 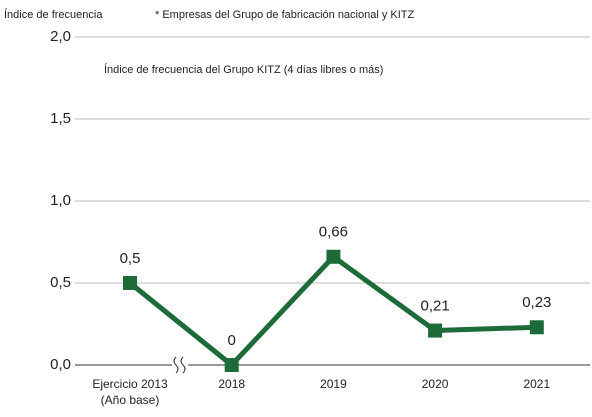 What do you see at coordinates (60, 200) in the screenshot?
I see `y-tick-label: 1,0` at bounding box center [60, 200].